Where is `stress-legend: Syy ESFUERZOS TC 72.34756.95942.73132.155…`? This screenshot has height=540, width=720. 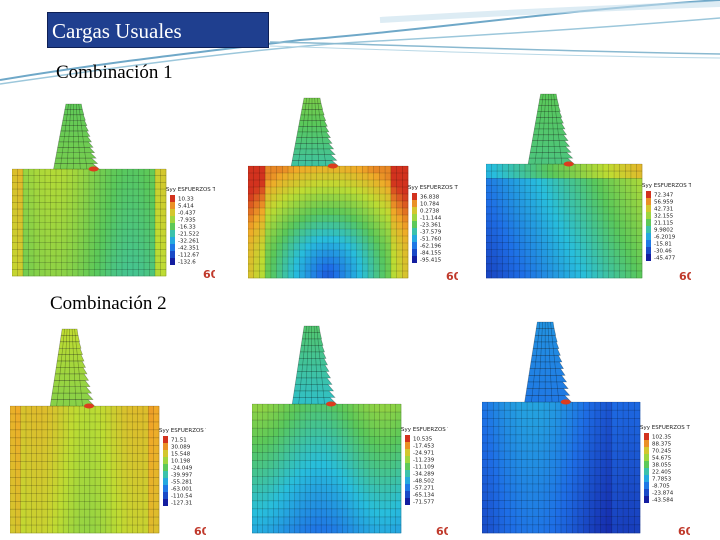
stress-legend: Syy ESFUERZOS TC 72.34756.95942.73132.155… is located at coordinates (666, 222).